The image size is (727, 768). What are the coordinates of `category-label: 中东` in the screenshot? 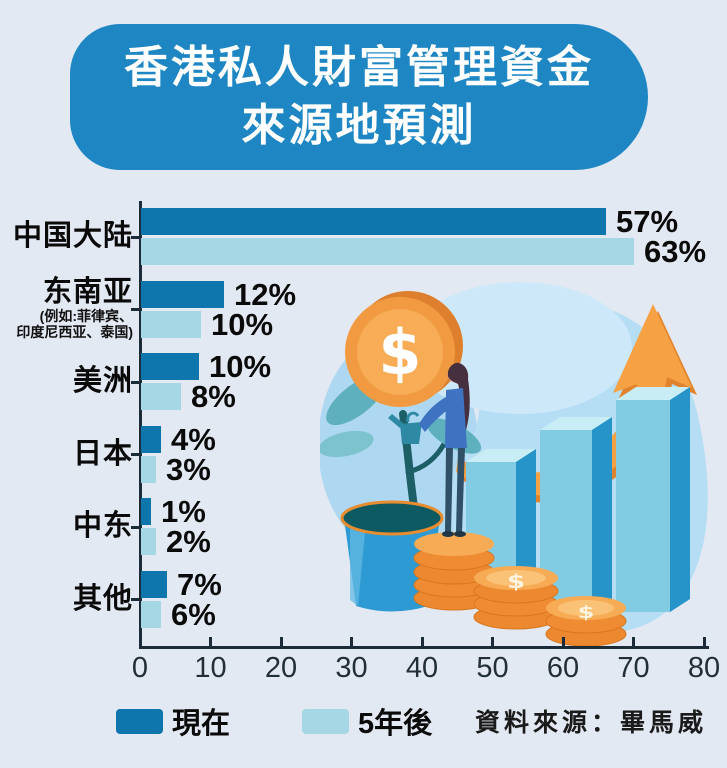 It's located at (66, 526).